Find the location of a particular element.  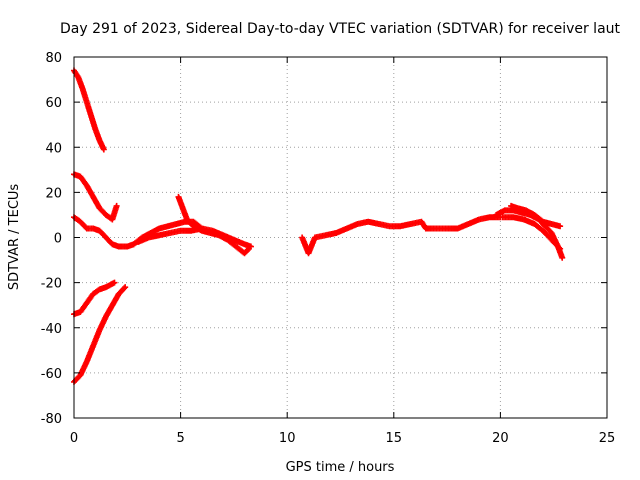

y-tick-label: -20 is located at coordinates (51, 284).